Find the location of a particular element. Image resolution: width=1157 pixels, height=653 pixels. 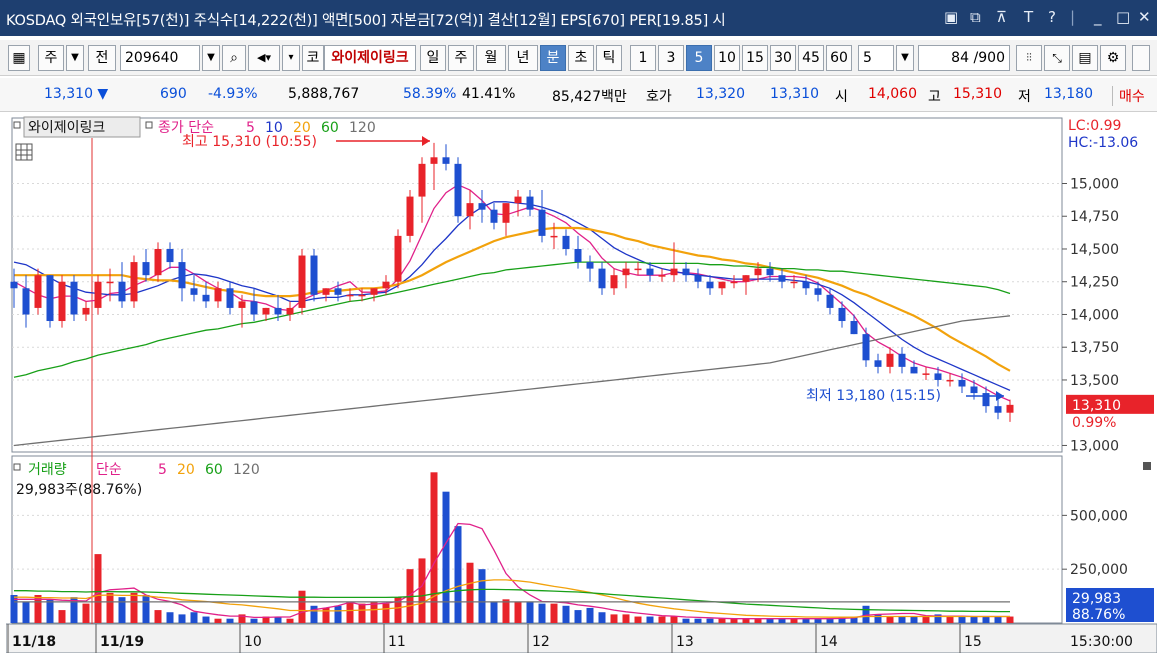

grid-toggle-icon is located at coordinates (24, 152).